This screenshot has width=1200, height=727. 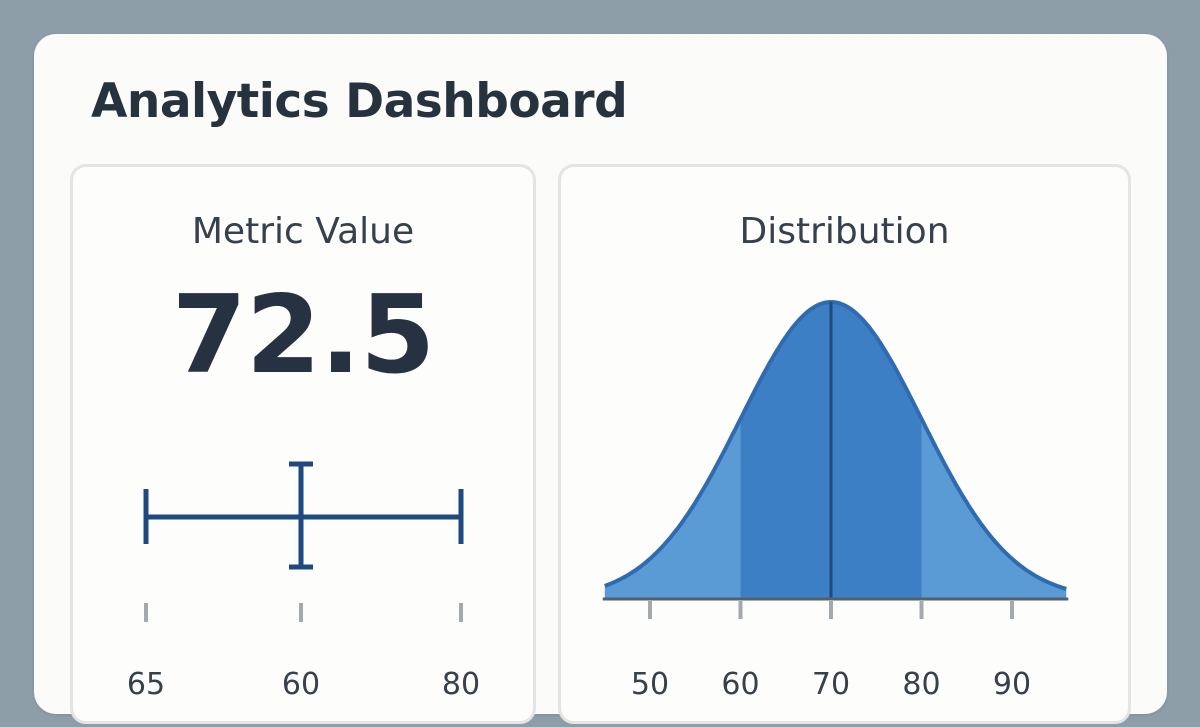 What do you see at coordinates (650, 684) in the screenshot?
I see `x-tick-label: 50` at bounding box center [650, 684].